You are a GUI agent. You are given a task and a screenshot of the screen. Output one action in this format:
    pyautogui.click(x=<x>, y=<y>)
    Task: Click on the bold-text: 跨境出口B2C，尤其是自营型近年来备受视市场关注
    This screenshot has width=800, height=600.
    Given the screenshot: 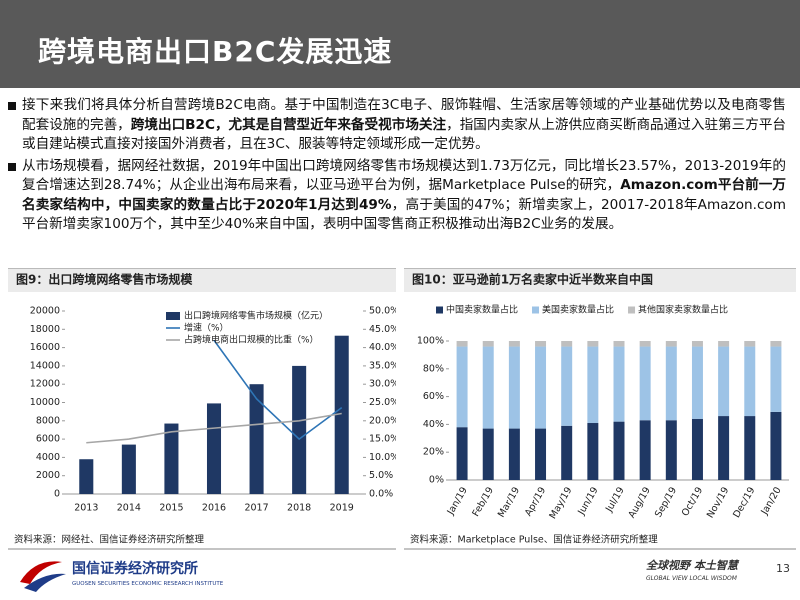 What is the action you would take?
    pyautogui.click(x=288, y=124)
    